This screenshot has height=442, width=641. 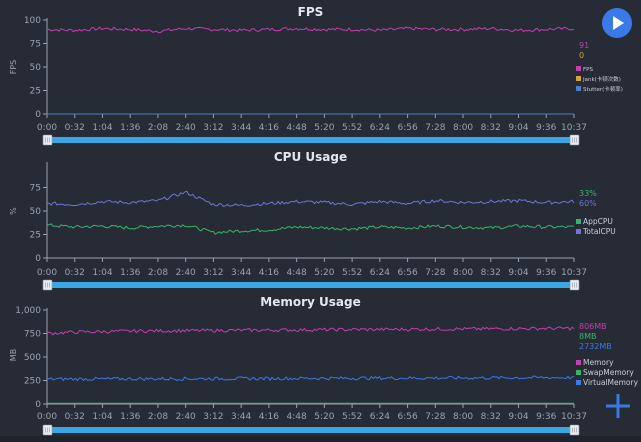 I want to click on legend-label: AppCPU, so click(x=598, y=221).